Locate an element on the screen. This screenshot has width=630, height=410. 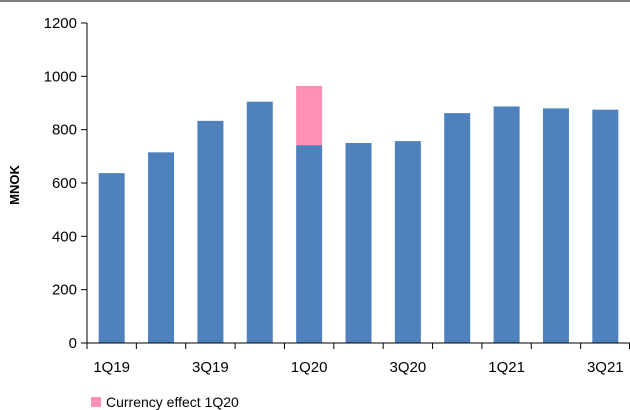
x-tick-label: 3Q21 is located at coordinates (605, 367).